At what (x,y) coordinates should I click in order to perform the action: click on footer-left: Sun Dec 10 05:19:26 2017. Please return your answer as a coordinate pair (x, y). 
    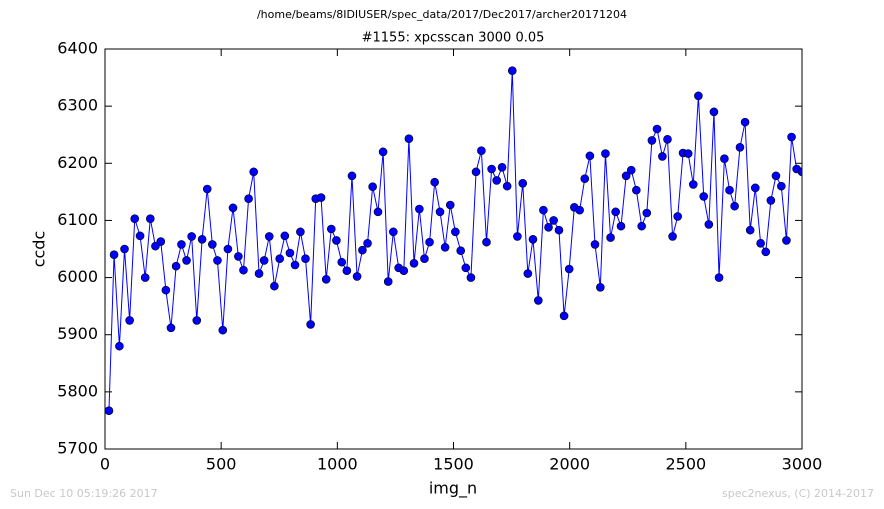
    Looking at the image, I should click on (84, 493).